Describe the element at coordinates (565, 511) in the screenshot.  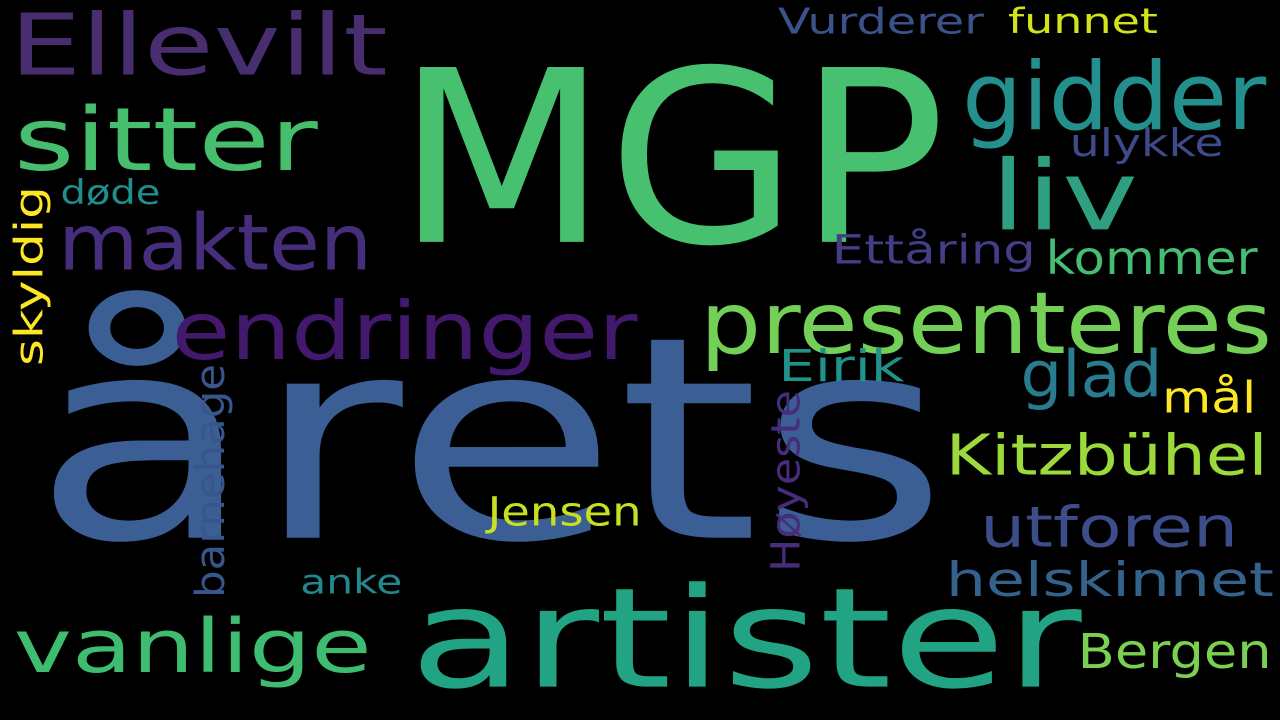
I see `word-jensen: Jensen` at that location.